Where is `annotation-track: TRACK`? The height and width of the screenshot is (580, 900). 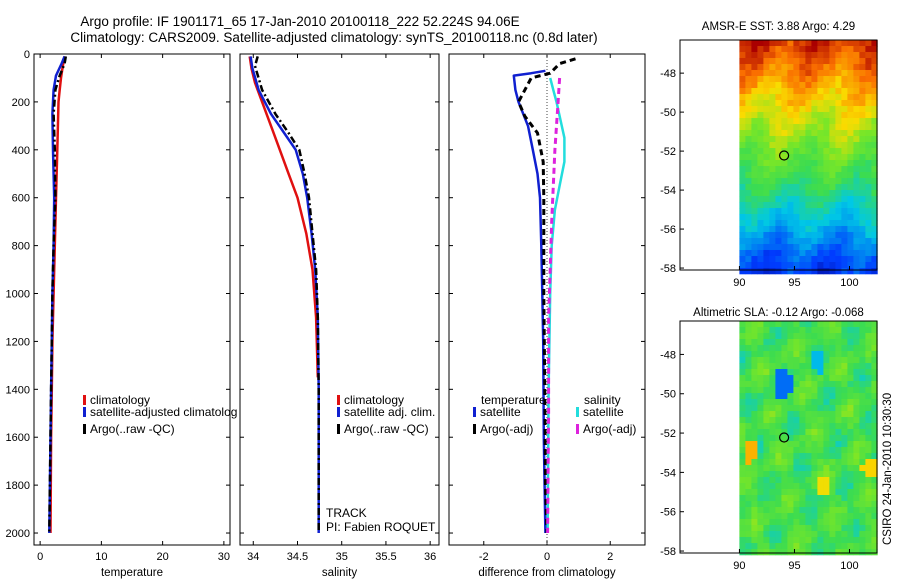
annotation-track: TRACK is located at coordinates (346, 513).